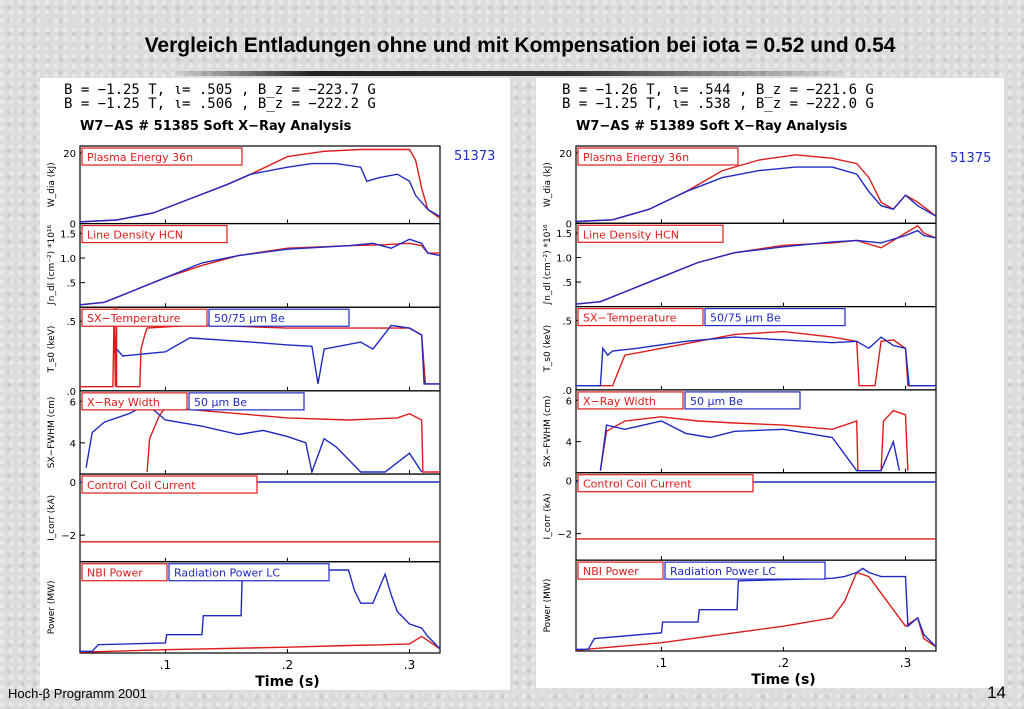 This screenshot has width=1024, height=709. I want to click on legend-label: Plasma Energy 36n, so click(636, 157).